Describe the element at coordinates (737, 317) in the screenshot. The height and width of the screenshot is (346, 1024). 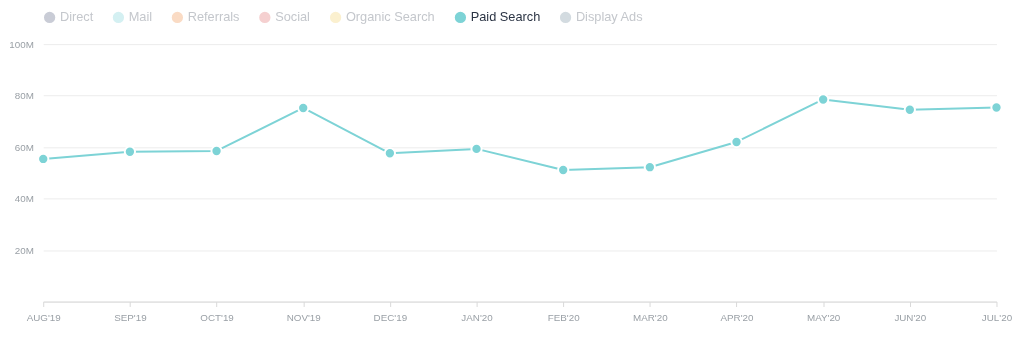
I see `x-tick-label: APR'20` at that location.